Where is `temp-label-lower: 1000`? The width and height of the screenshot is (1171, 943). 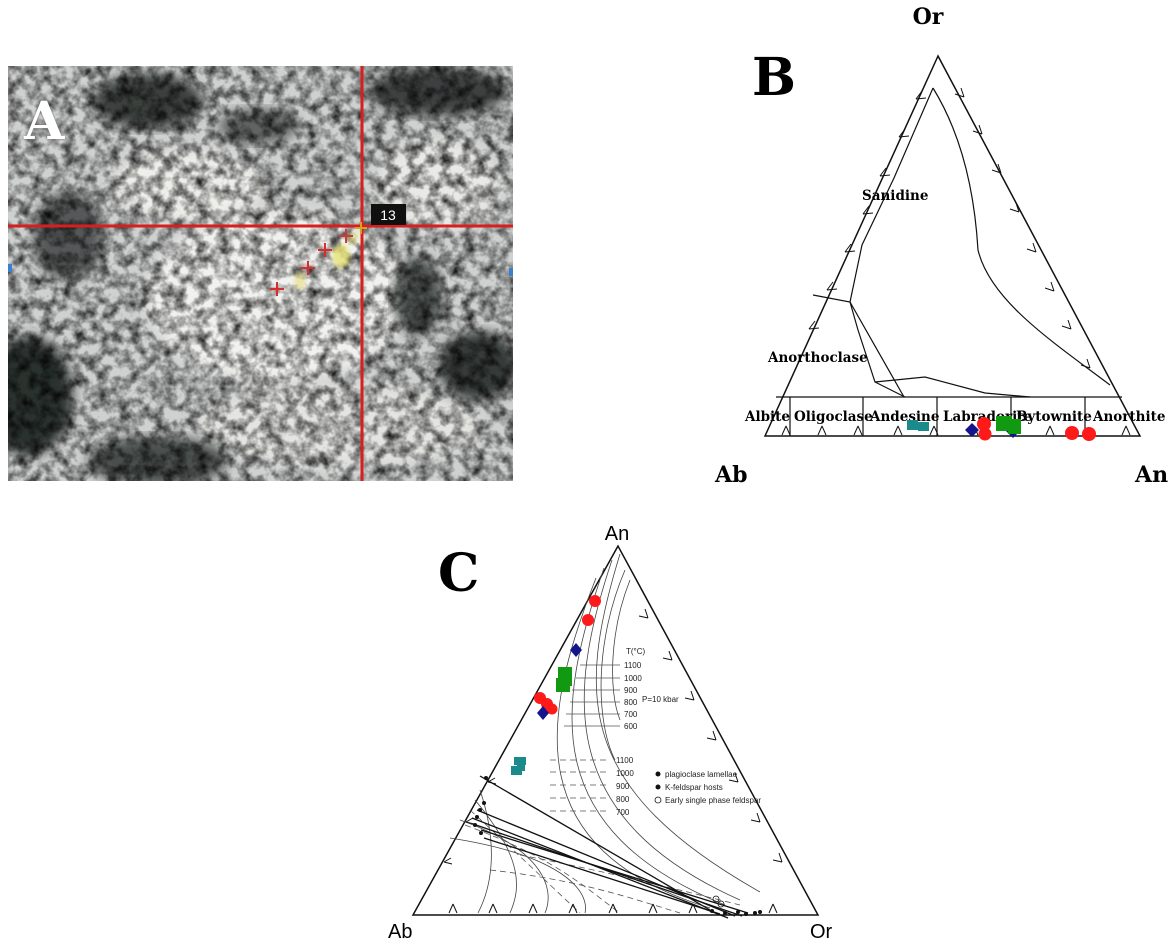 temp-label-lower: 1000 is located at coordinates (625, 773).